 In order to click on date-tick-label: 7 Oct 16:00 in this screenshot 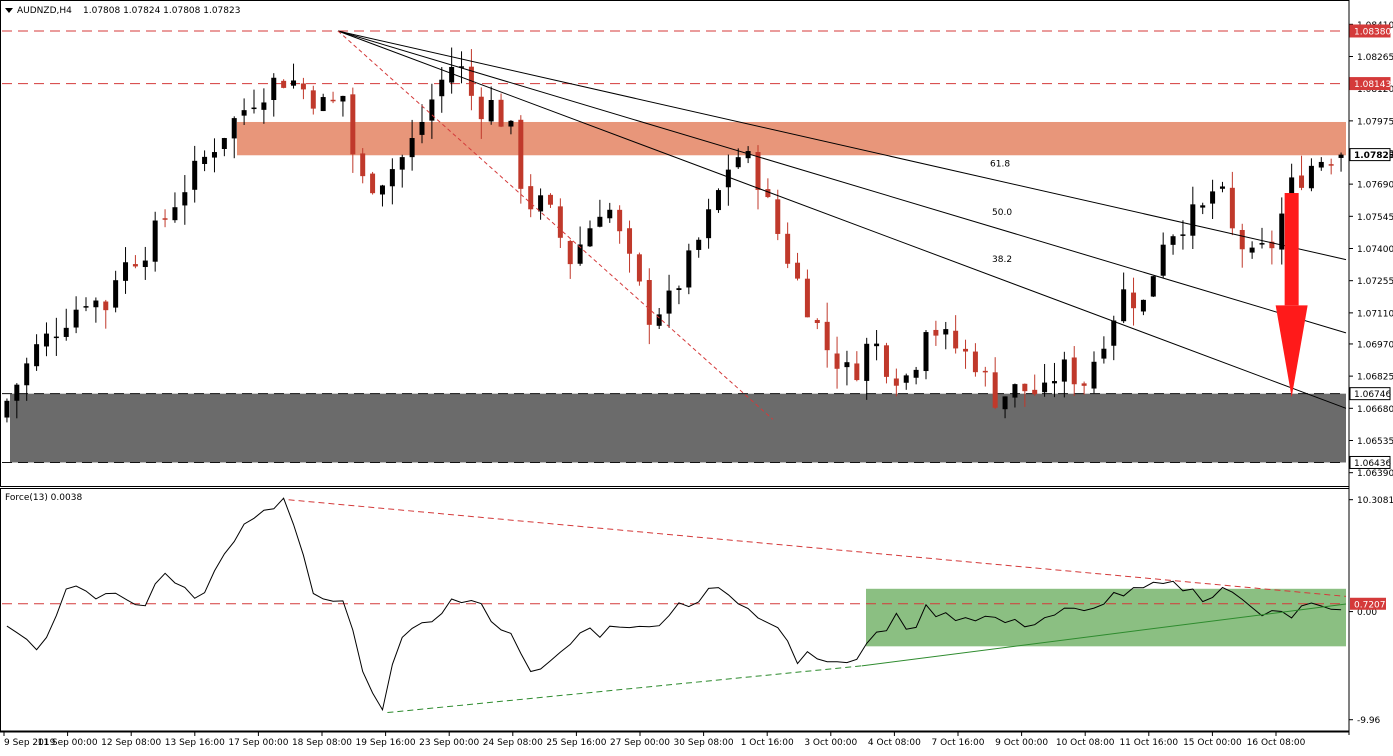, I will do `click(958, 743)`.